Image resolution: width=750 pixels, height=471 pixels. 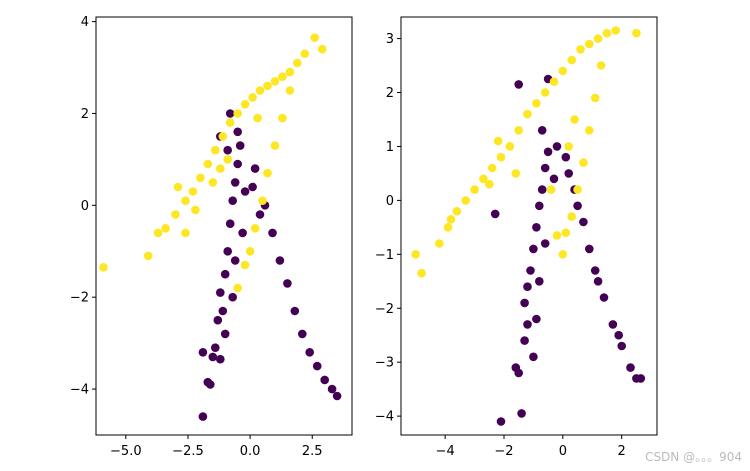 I want to click on y-tick-label: 0, so click(x=390, y=201).